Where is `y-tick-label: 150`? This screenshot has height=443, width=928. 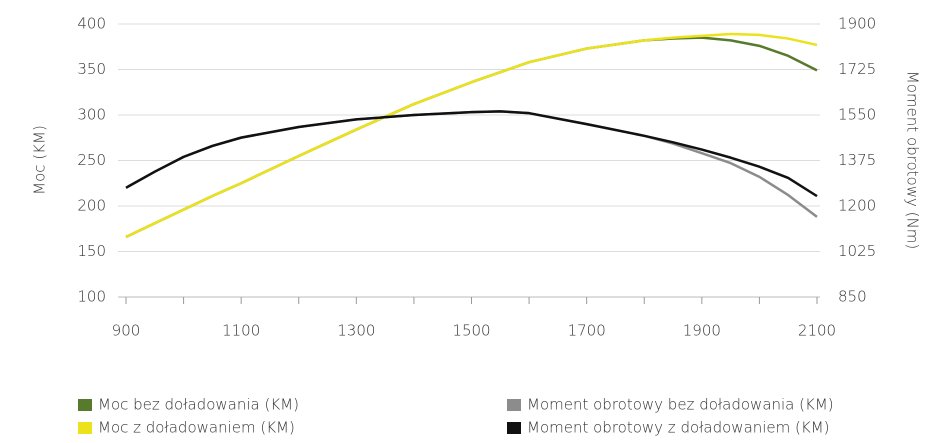 y-tick-label: 150 is located at coordinates (91, 251).